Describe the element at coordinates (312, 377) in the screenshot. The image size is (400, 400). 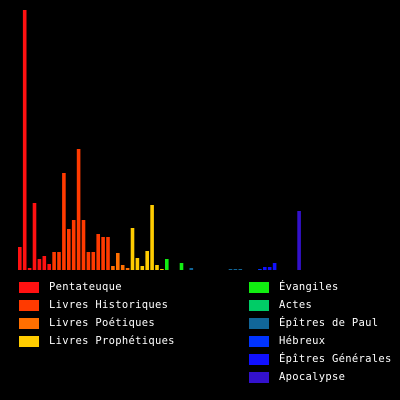
I see `legend-label: Apocalypse` at that location.